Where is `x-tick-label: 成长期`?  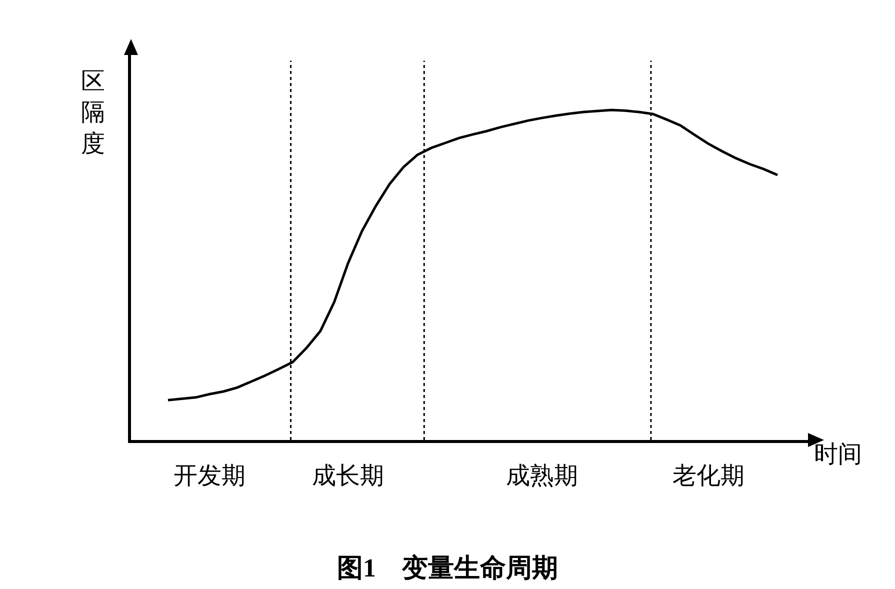 x-tick-label: 成长期 is located at coordinates (348, 477).